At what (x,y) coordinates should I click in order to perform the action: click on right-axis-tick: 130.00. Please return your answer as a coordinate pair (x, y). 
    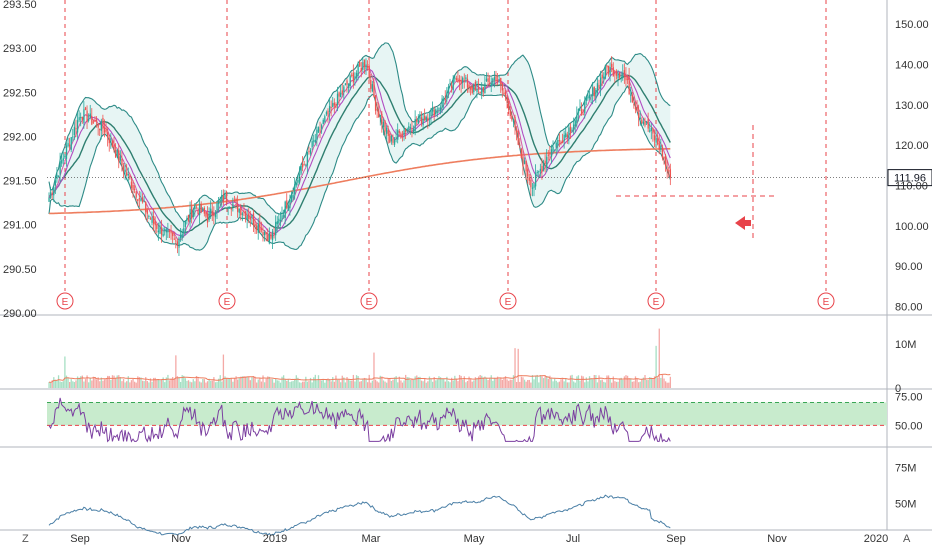
    Looking at the image, I should click on (912, 106).